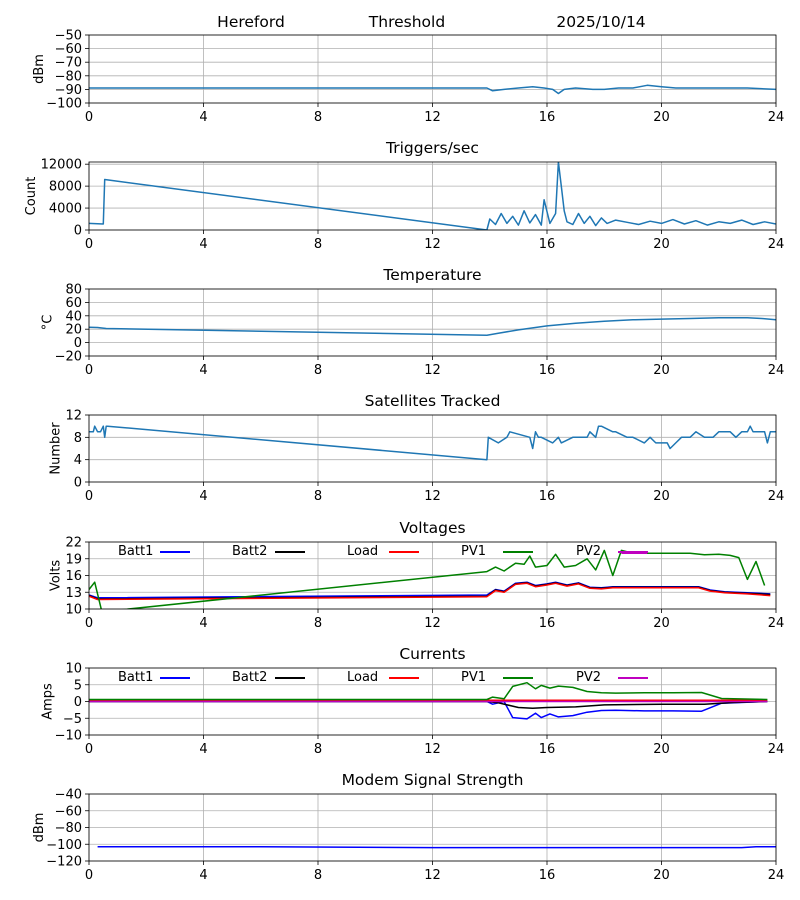 This screenshot has height=900, width=800. Describe the element at coordinates (661, 623) in the screenshot. I see `voltages-xtick-label: 20` at that location.